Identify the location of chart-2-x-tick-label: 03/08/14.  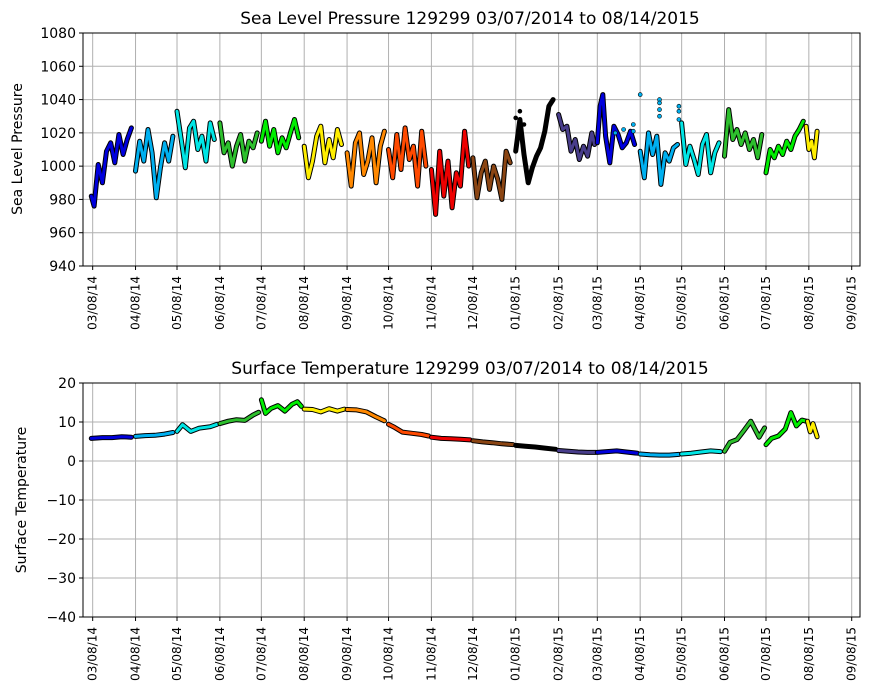
(93, 654).